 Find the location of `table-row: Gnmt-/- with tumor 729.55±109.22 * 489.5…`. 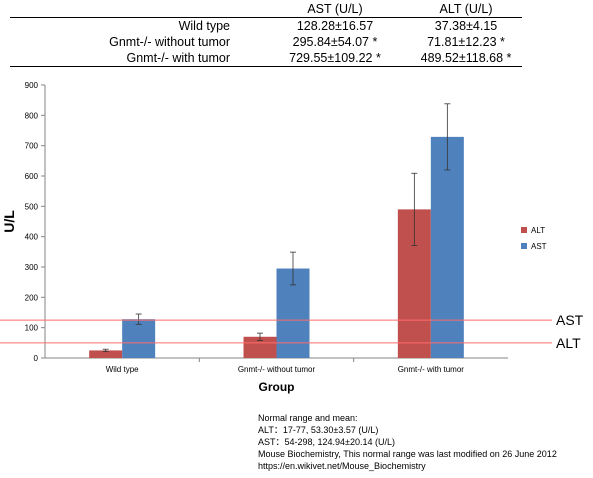

table-row: Gnmt-/- with tumor 729.55±109.22 * 489.5… is located at coordinates (266, 58).